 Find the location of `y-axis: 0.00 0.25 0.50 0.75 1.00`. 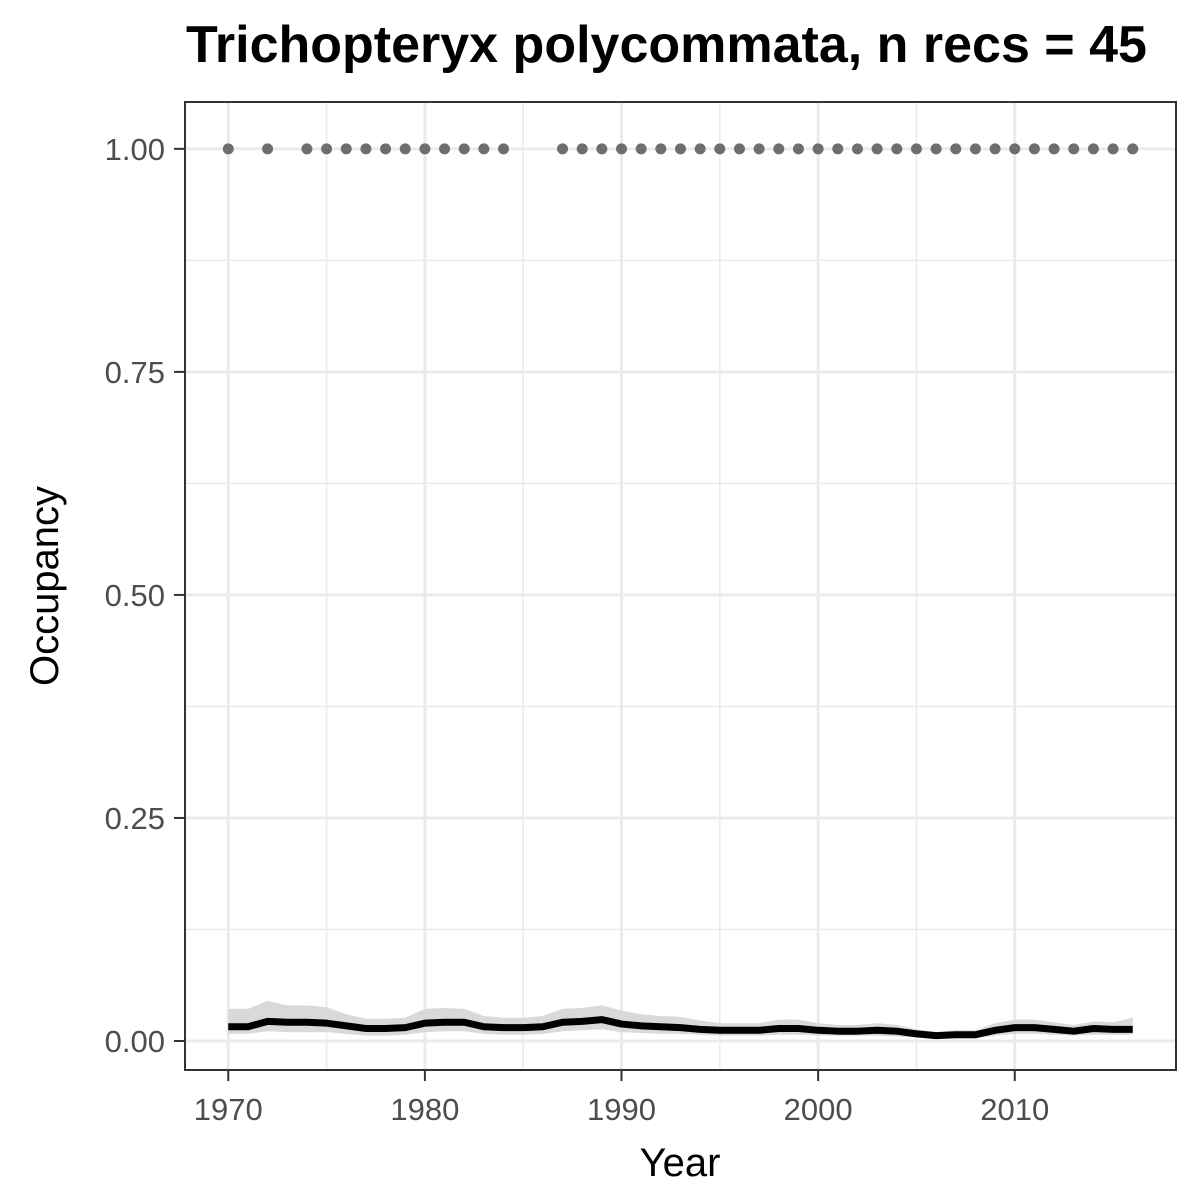

y-axis: 0.00 0.25 0.50 0.75 1.00 is located at coordinates (145, 595).